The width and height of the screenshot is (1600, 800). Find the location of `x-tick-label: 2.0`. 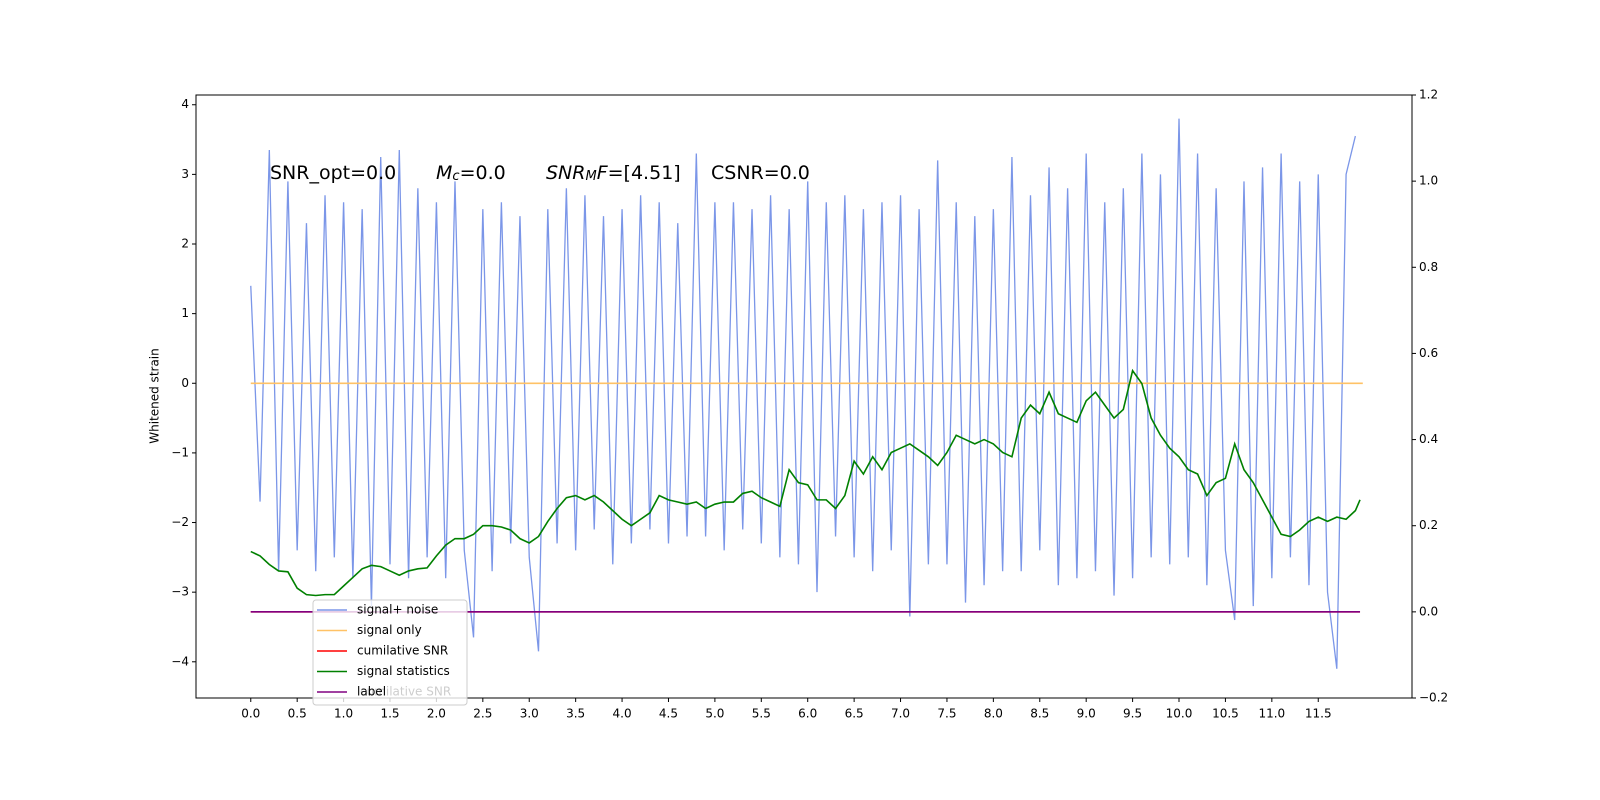

x-tick-label: 2.0 is located at coordinates (436, 714).